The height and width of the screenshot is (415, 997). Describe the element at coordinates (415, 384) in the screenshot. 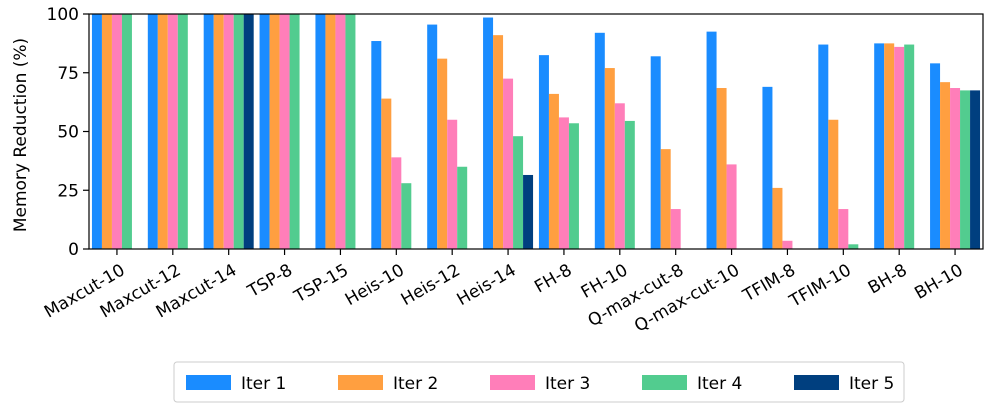

I see `legend-label-iter-2: Iter 2` at that location.